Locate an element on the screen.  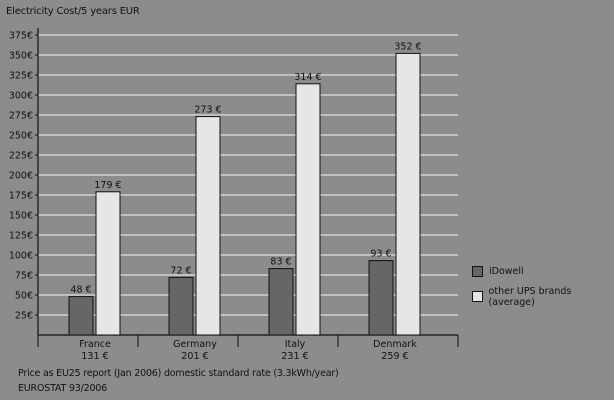
bar-other-italy is located at coordinates (308, 209).